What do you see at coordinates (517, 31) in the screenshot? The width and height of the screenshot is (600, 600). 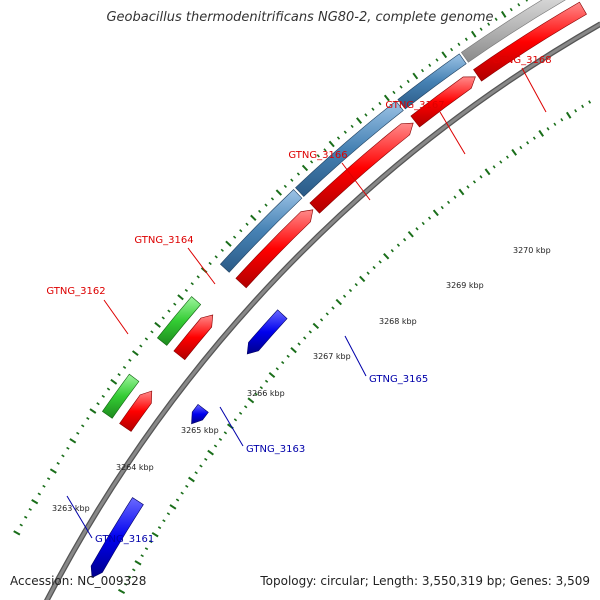 I see `gene-next-grey` at bounding box center [517, 31].